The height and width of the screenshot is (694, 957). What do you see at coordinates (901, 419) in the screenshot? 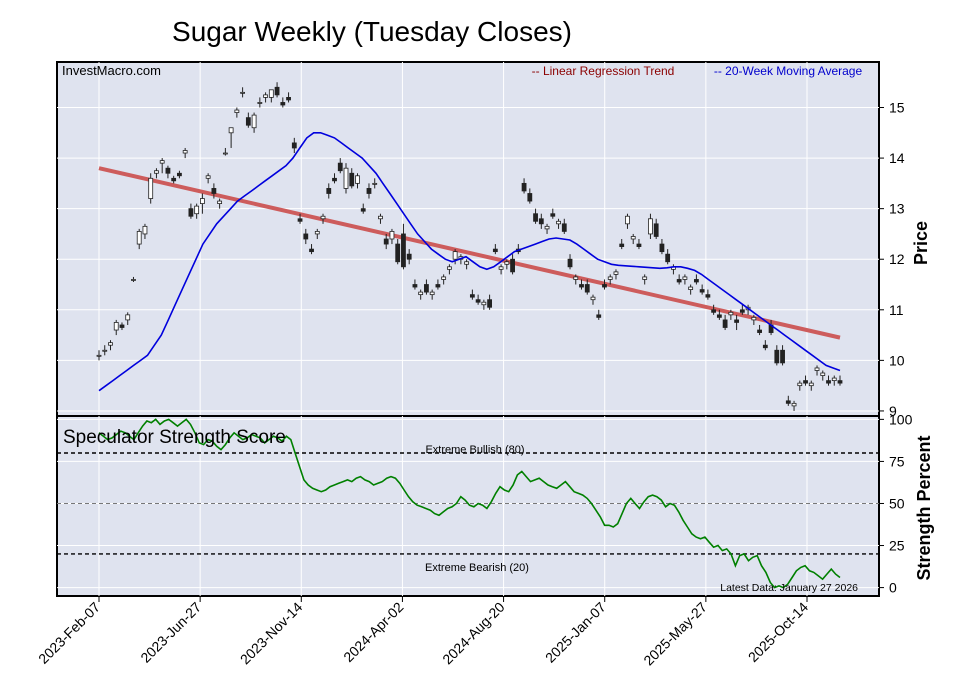
I see `strength-tick-label: 100` at bounding box center [901, 419].